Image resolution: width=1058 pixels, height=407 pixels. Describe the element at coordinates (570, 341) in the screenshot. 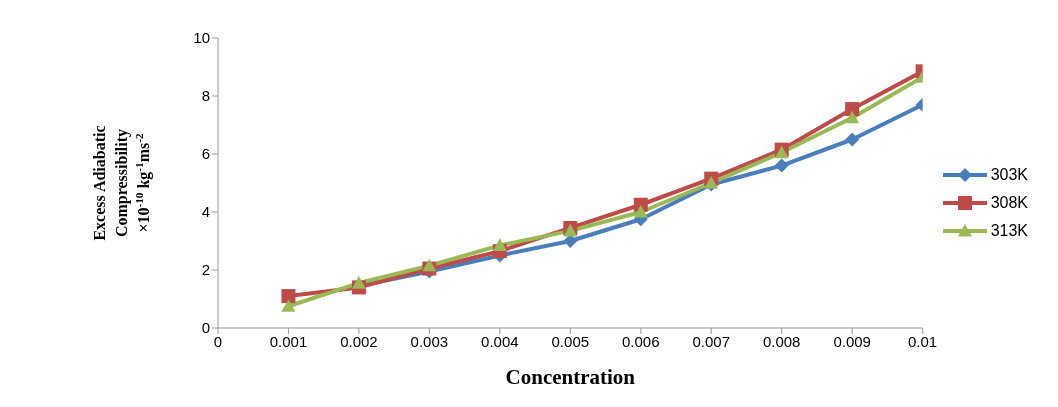

I see `x-tick-label: 0.005` at that location.